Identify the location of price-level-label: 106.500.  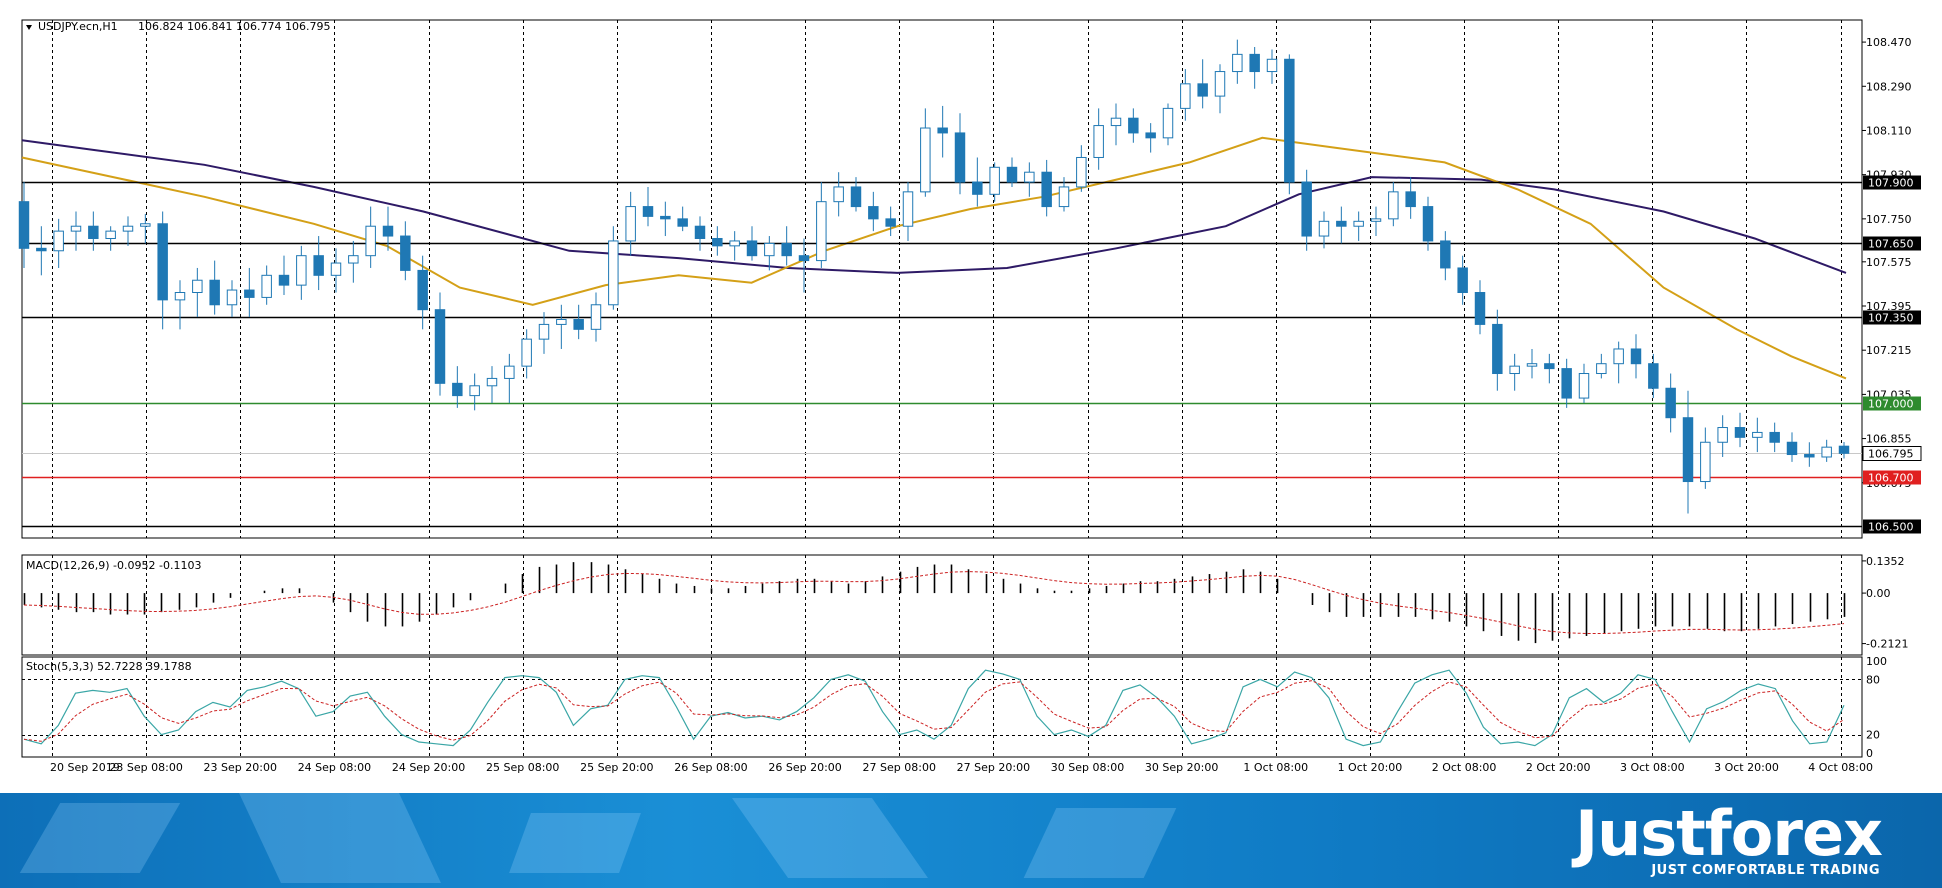
(1891, 527).